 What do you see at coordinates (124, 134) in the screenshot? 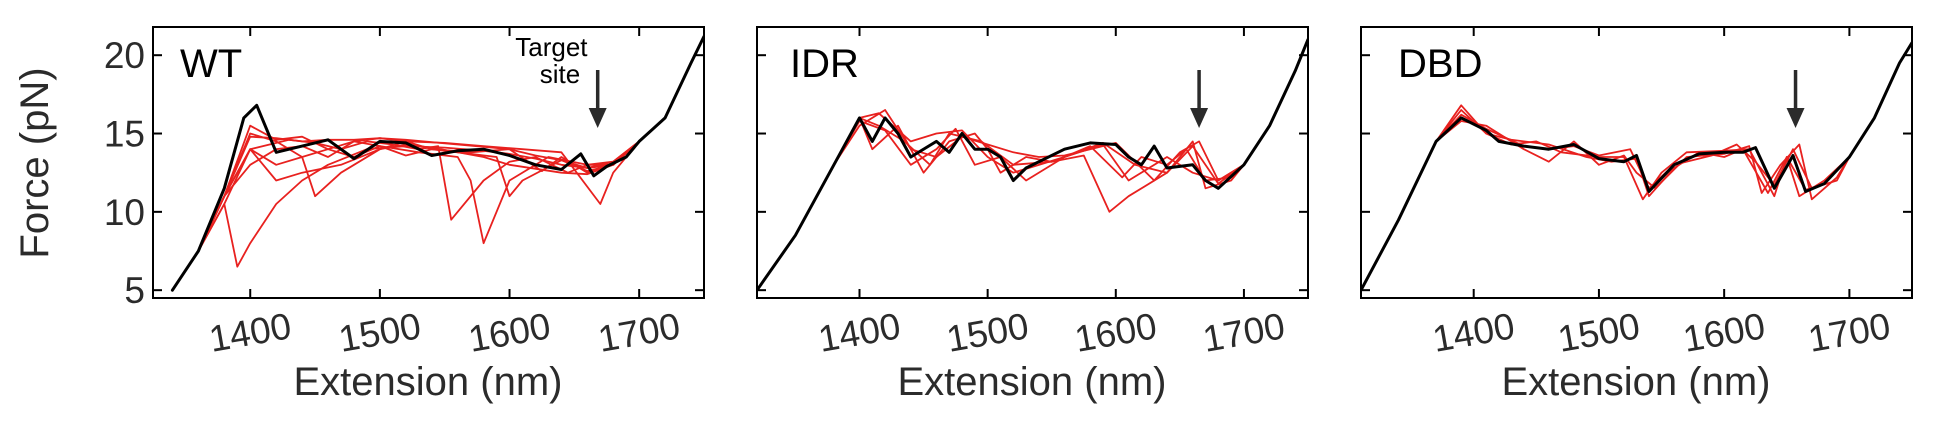
I see `y-tick-label-15: 15` at bounding box center [124, 134].